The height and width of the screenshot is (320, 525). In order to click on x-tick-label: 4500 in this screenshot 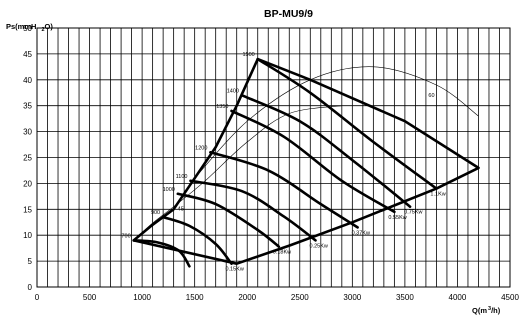, I will do `click(510, 297)`.